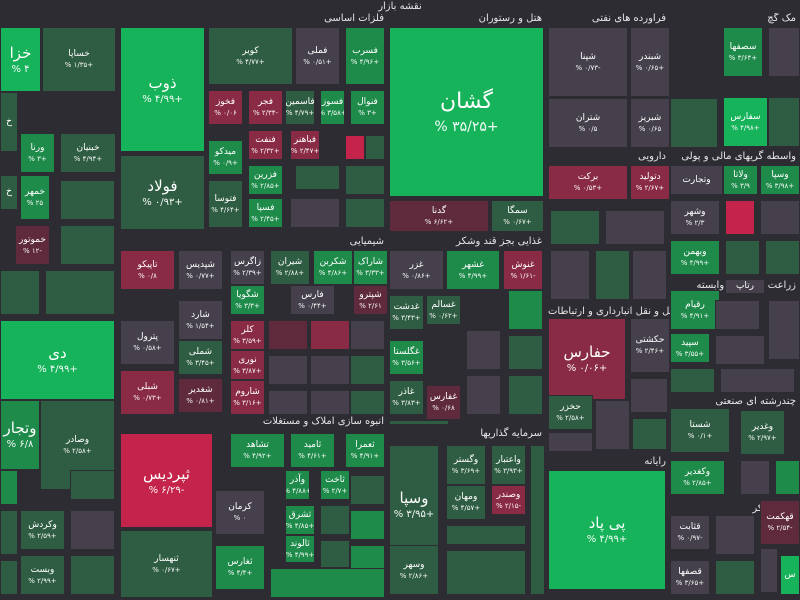  What do you see at coordinates (147, 392) in the screenshot?
I see `stock-tile: شبلی % ۰/۷۳+` at bounding box center [147, 392].